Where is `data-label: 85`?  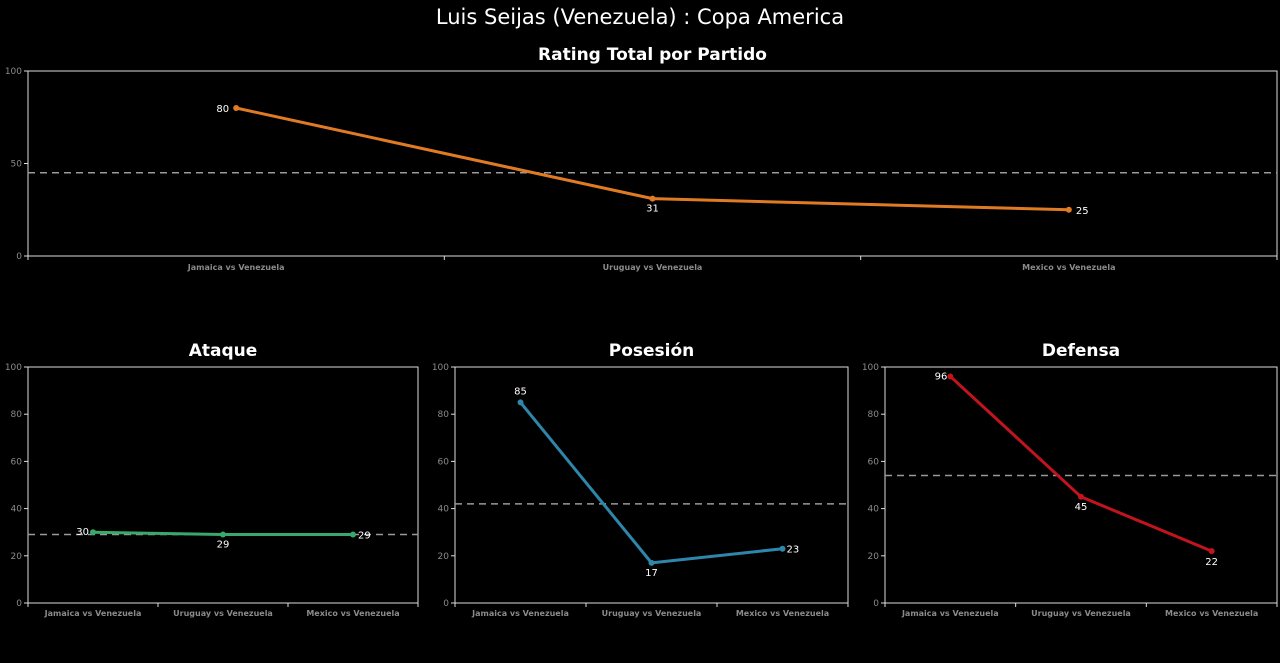
data-label: 85 is located at coordinates (520, 391).